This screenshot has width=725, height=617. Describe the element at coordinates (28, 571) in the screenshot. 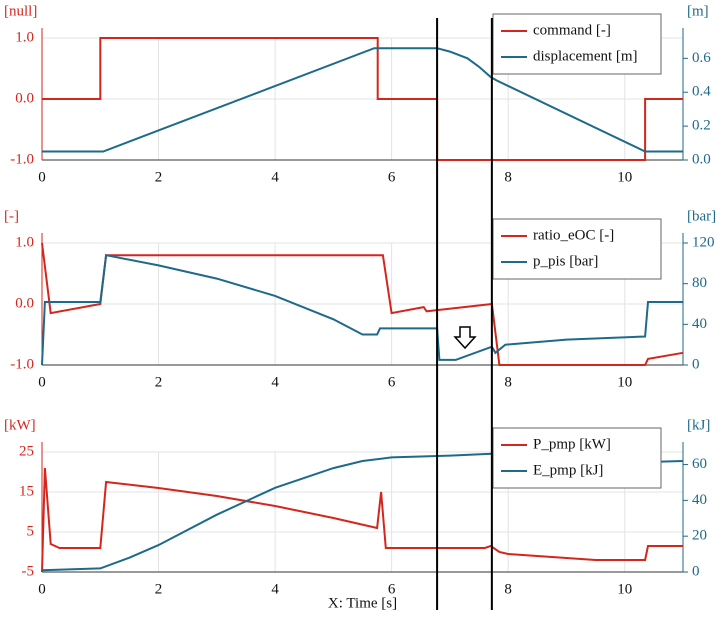

I see `y-tick-label: -5` at that location.